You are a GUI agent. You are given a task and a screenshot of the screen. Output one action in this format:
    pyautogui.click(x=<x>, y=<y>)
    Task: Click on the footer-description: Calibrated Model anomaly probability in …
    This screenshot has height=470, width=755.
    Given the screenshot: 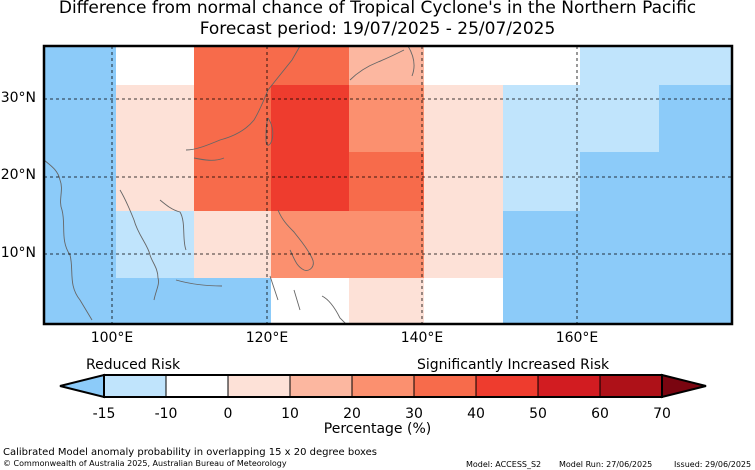 What is the action you would take?
    pyautogui.click(x=190, y=452)
    